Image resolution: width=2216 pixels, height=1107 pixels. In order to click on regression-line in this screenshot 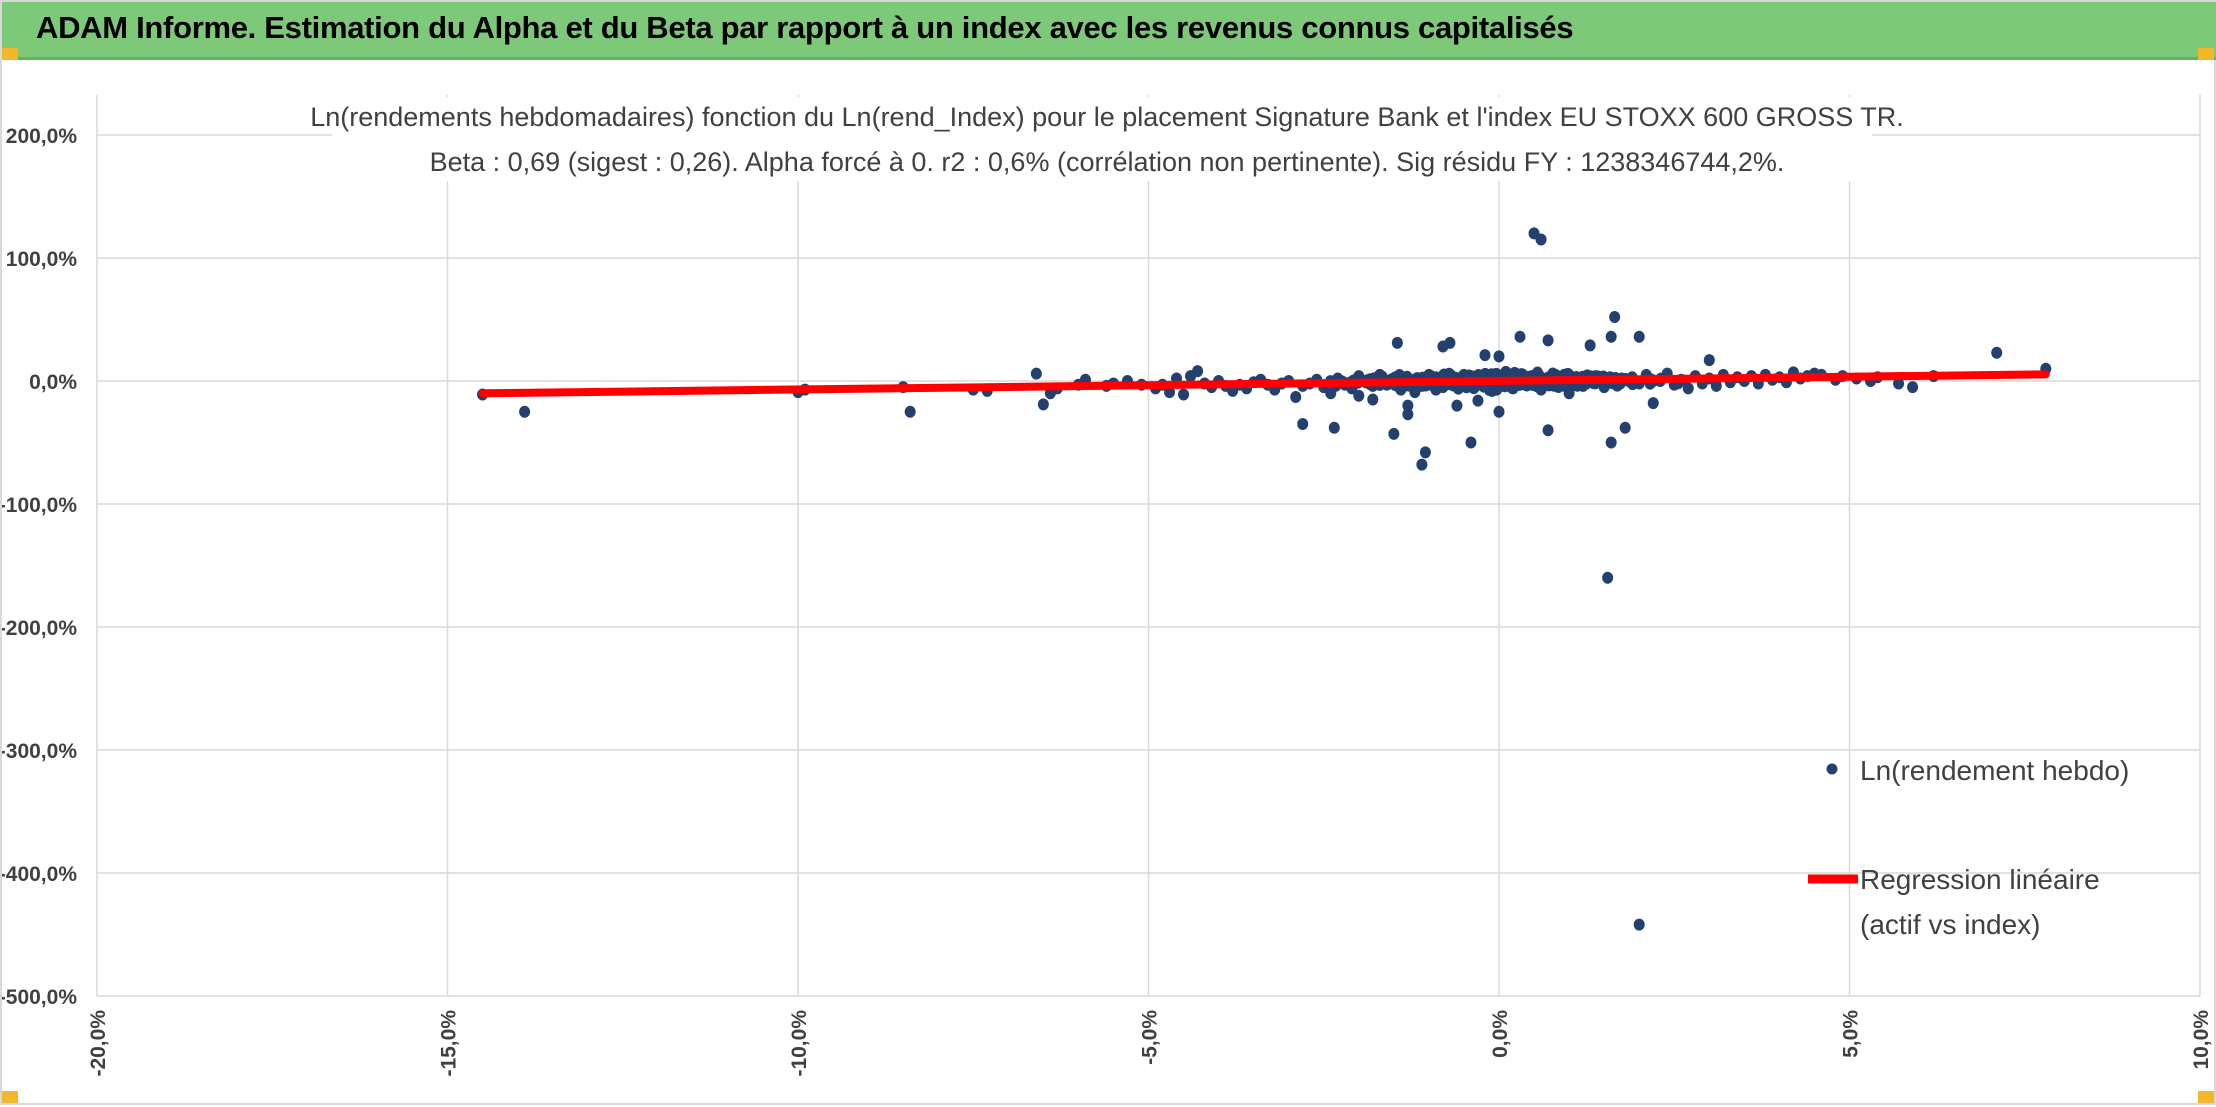, I will do `click(1264, 384)`.